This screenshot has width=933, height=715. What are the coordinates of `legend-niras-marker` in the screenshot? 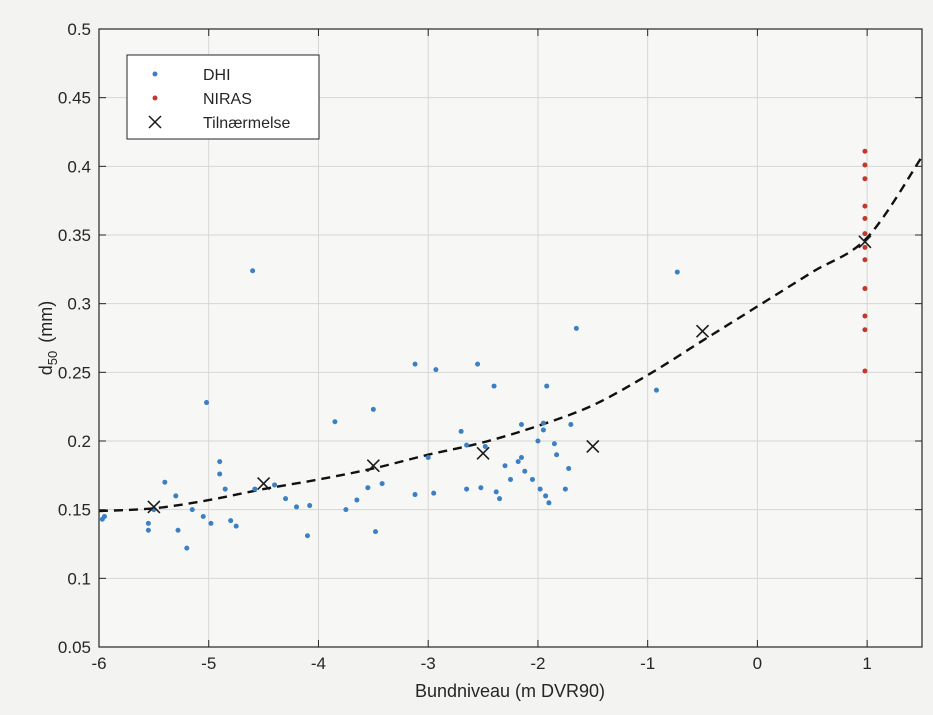 It's located at (155, 98).